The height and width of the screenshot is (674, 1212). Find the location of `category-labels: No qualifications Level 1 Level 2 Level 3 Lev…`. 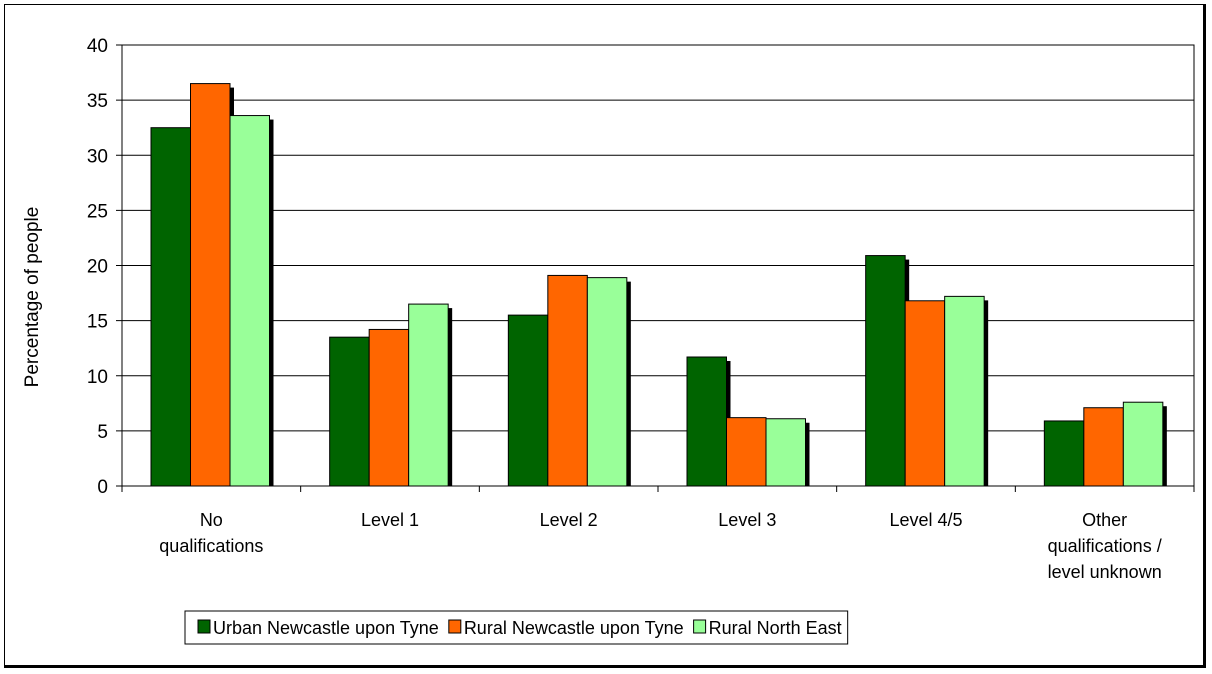

category-labels: No qualifications Level 1 Level 2 Level 3 Lev… is located at coordinates (660, 546).